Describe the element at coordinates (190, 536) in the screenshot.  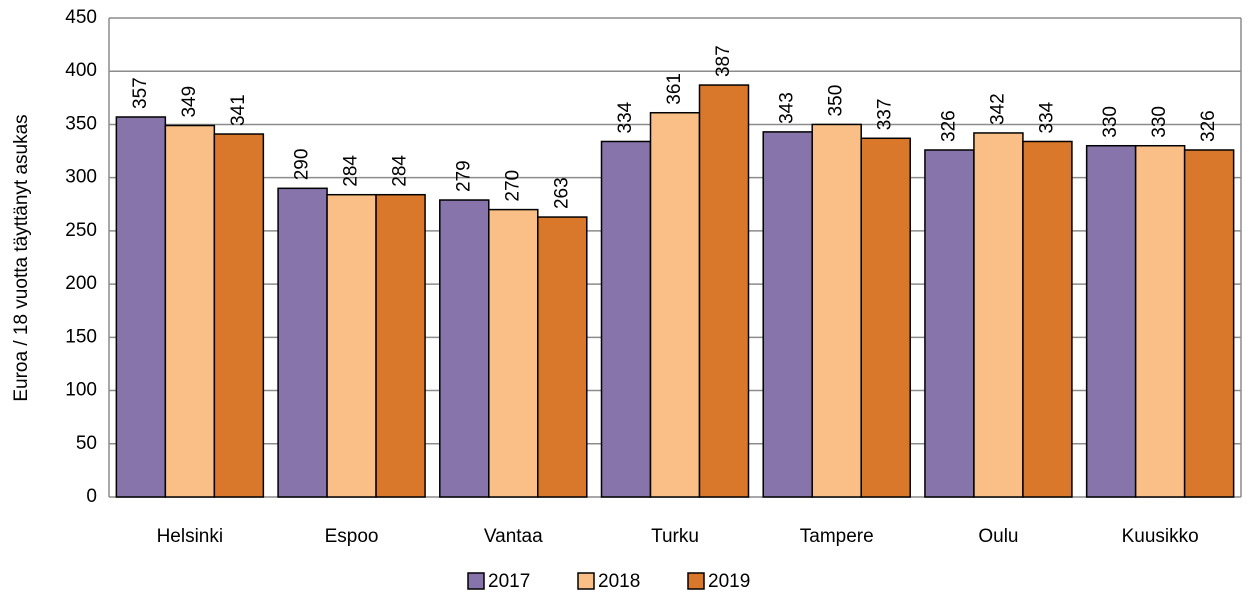
I see `x-tick-label: Helsinki` at that location.